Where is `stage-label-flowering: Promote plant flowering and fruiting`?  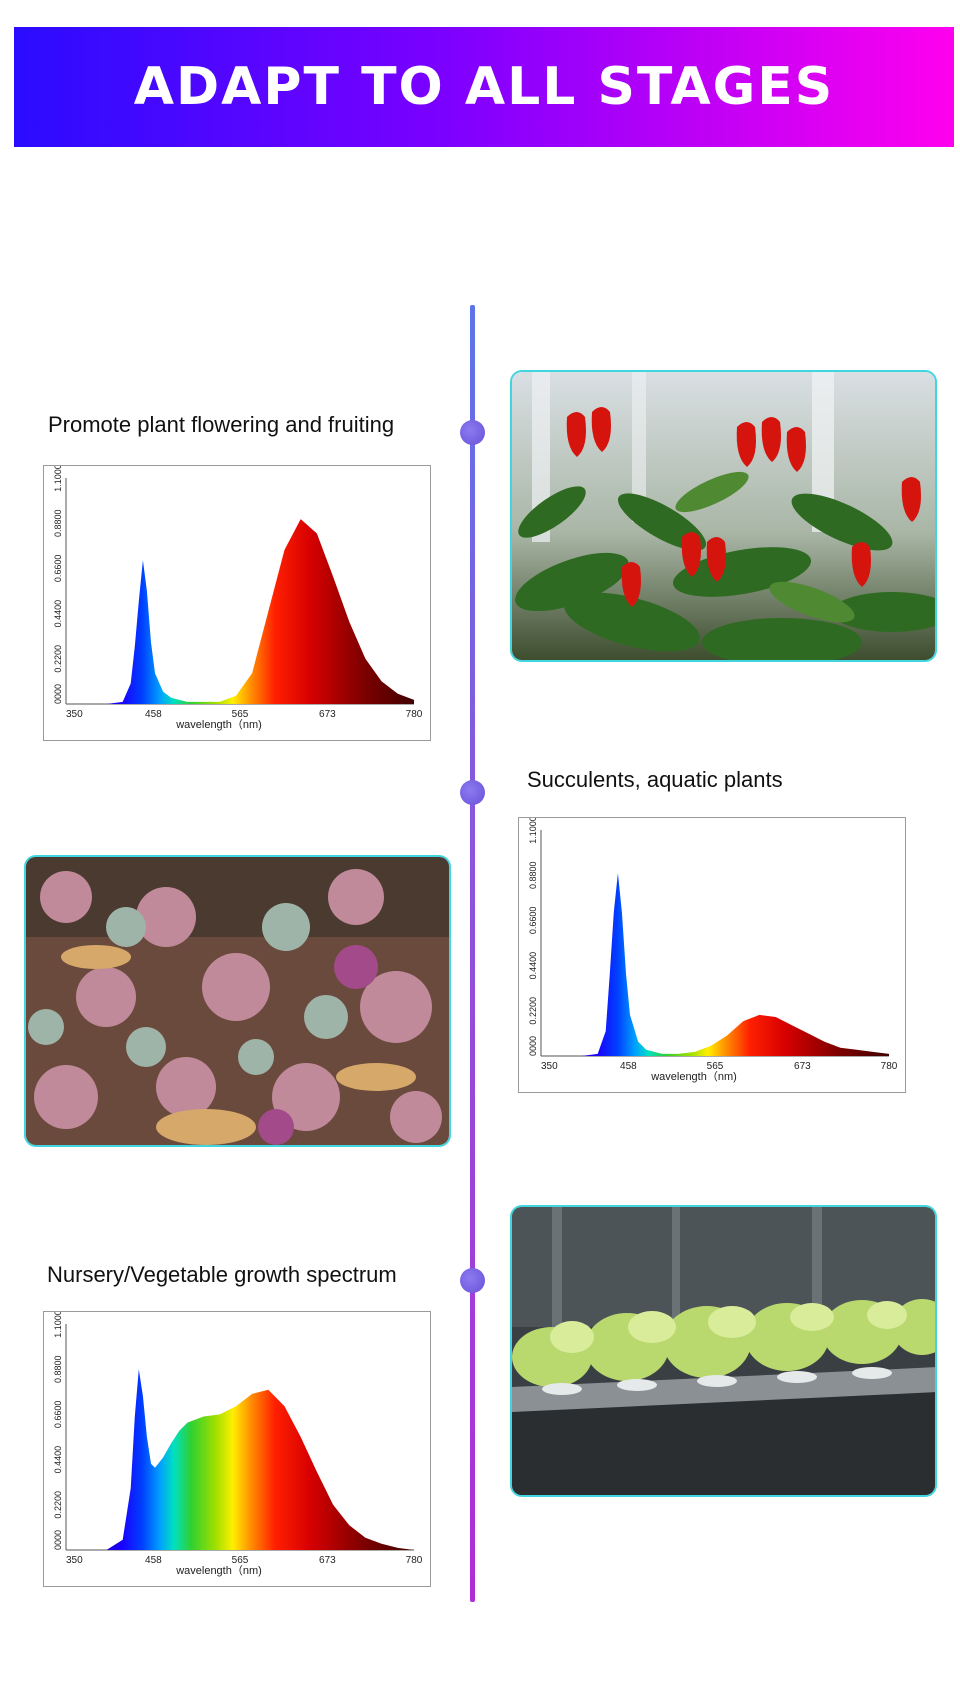 stage-label-flowering: Promote plant flowering and fruiting is located at coordinates (221, 424).